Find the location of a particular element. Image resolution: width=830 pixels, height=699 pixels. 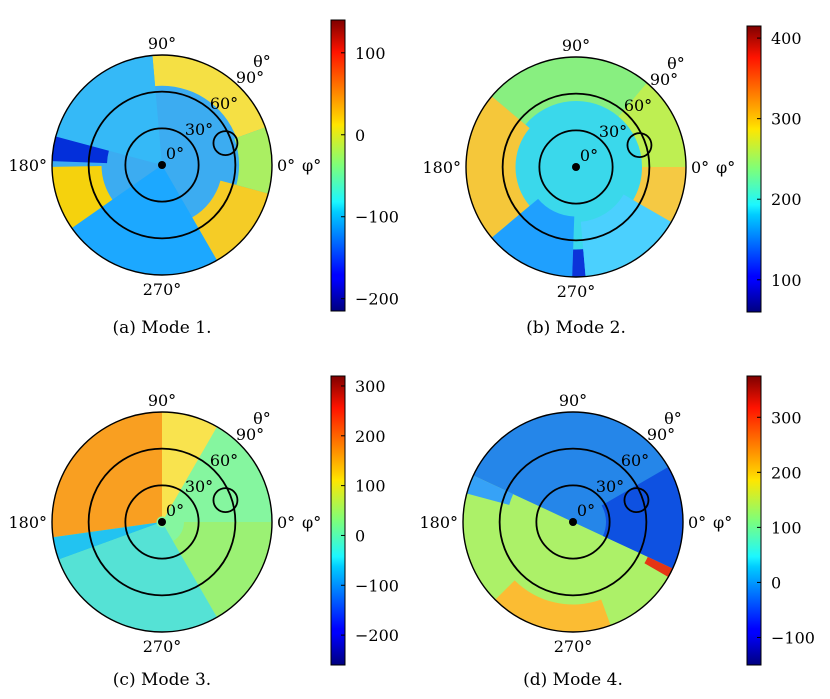

colorbar: 300 200 100 0 −100 is located at coordinates (780, 520).